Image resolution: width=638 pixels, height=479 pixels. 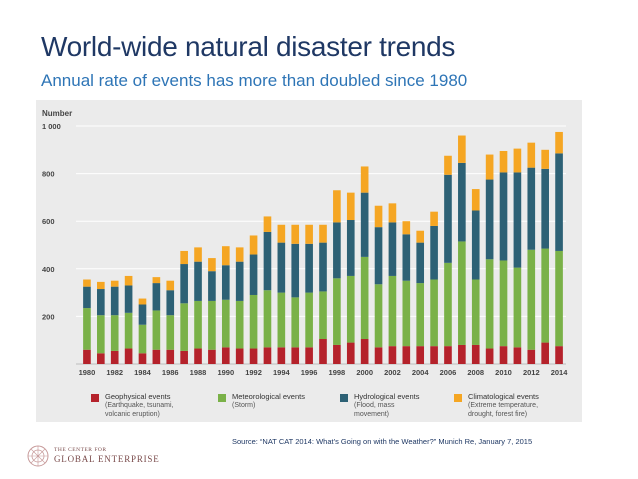 What do you see at coordinates (344, 398) in the screenshot?
I see `legend-swatch-hydrological` at bounding box center [344, 398].